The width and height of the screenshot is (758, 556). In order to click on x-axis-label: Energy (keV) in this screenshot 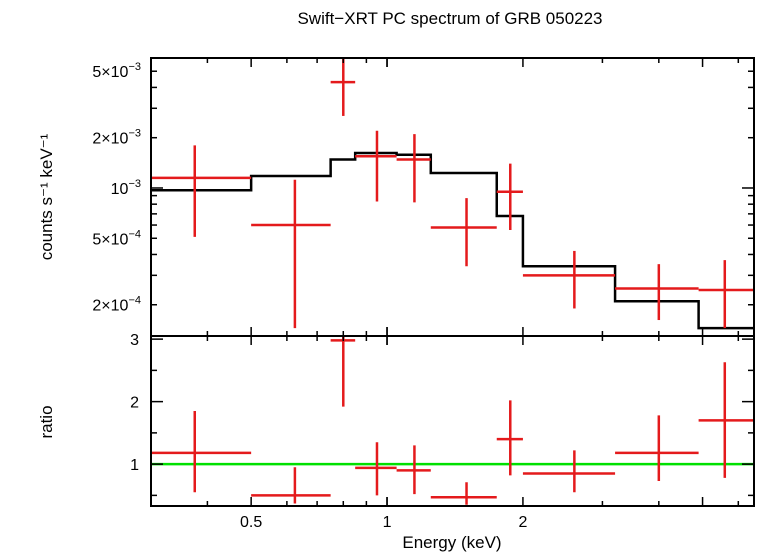, I will do `click(451, 542)`.